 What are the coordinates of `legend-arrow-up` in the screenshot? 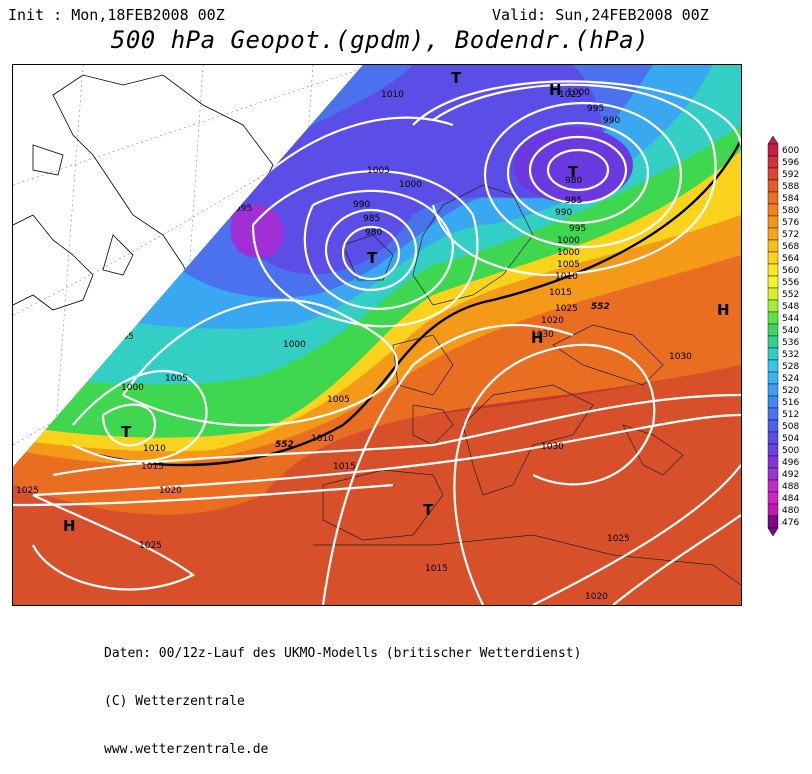 It's located at (773, 140).